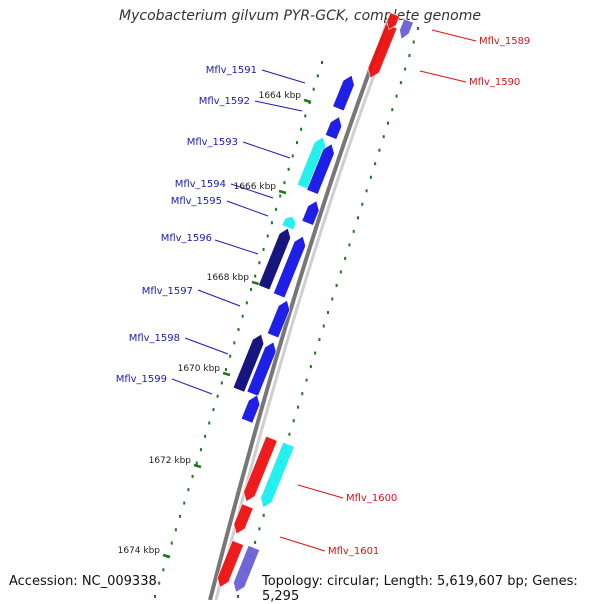  I want to click on gene-label-forward: Mflv_1595, so click(196, 201).